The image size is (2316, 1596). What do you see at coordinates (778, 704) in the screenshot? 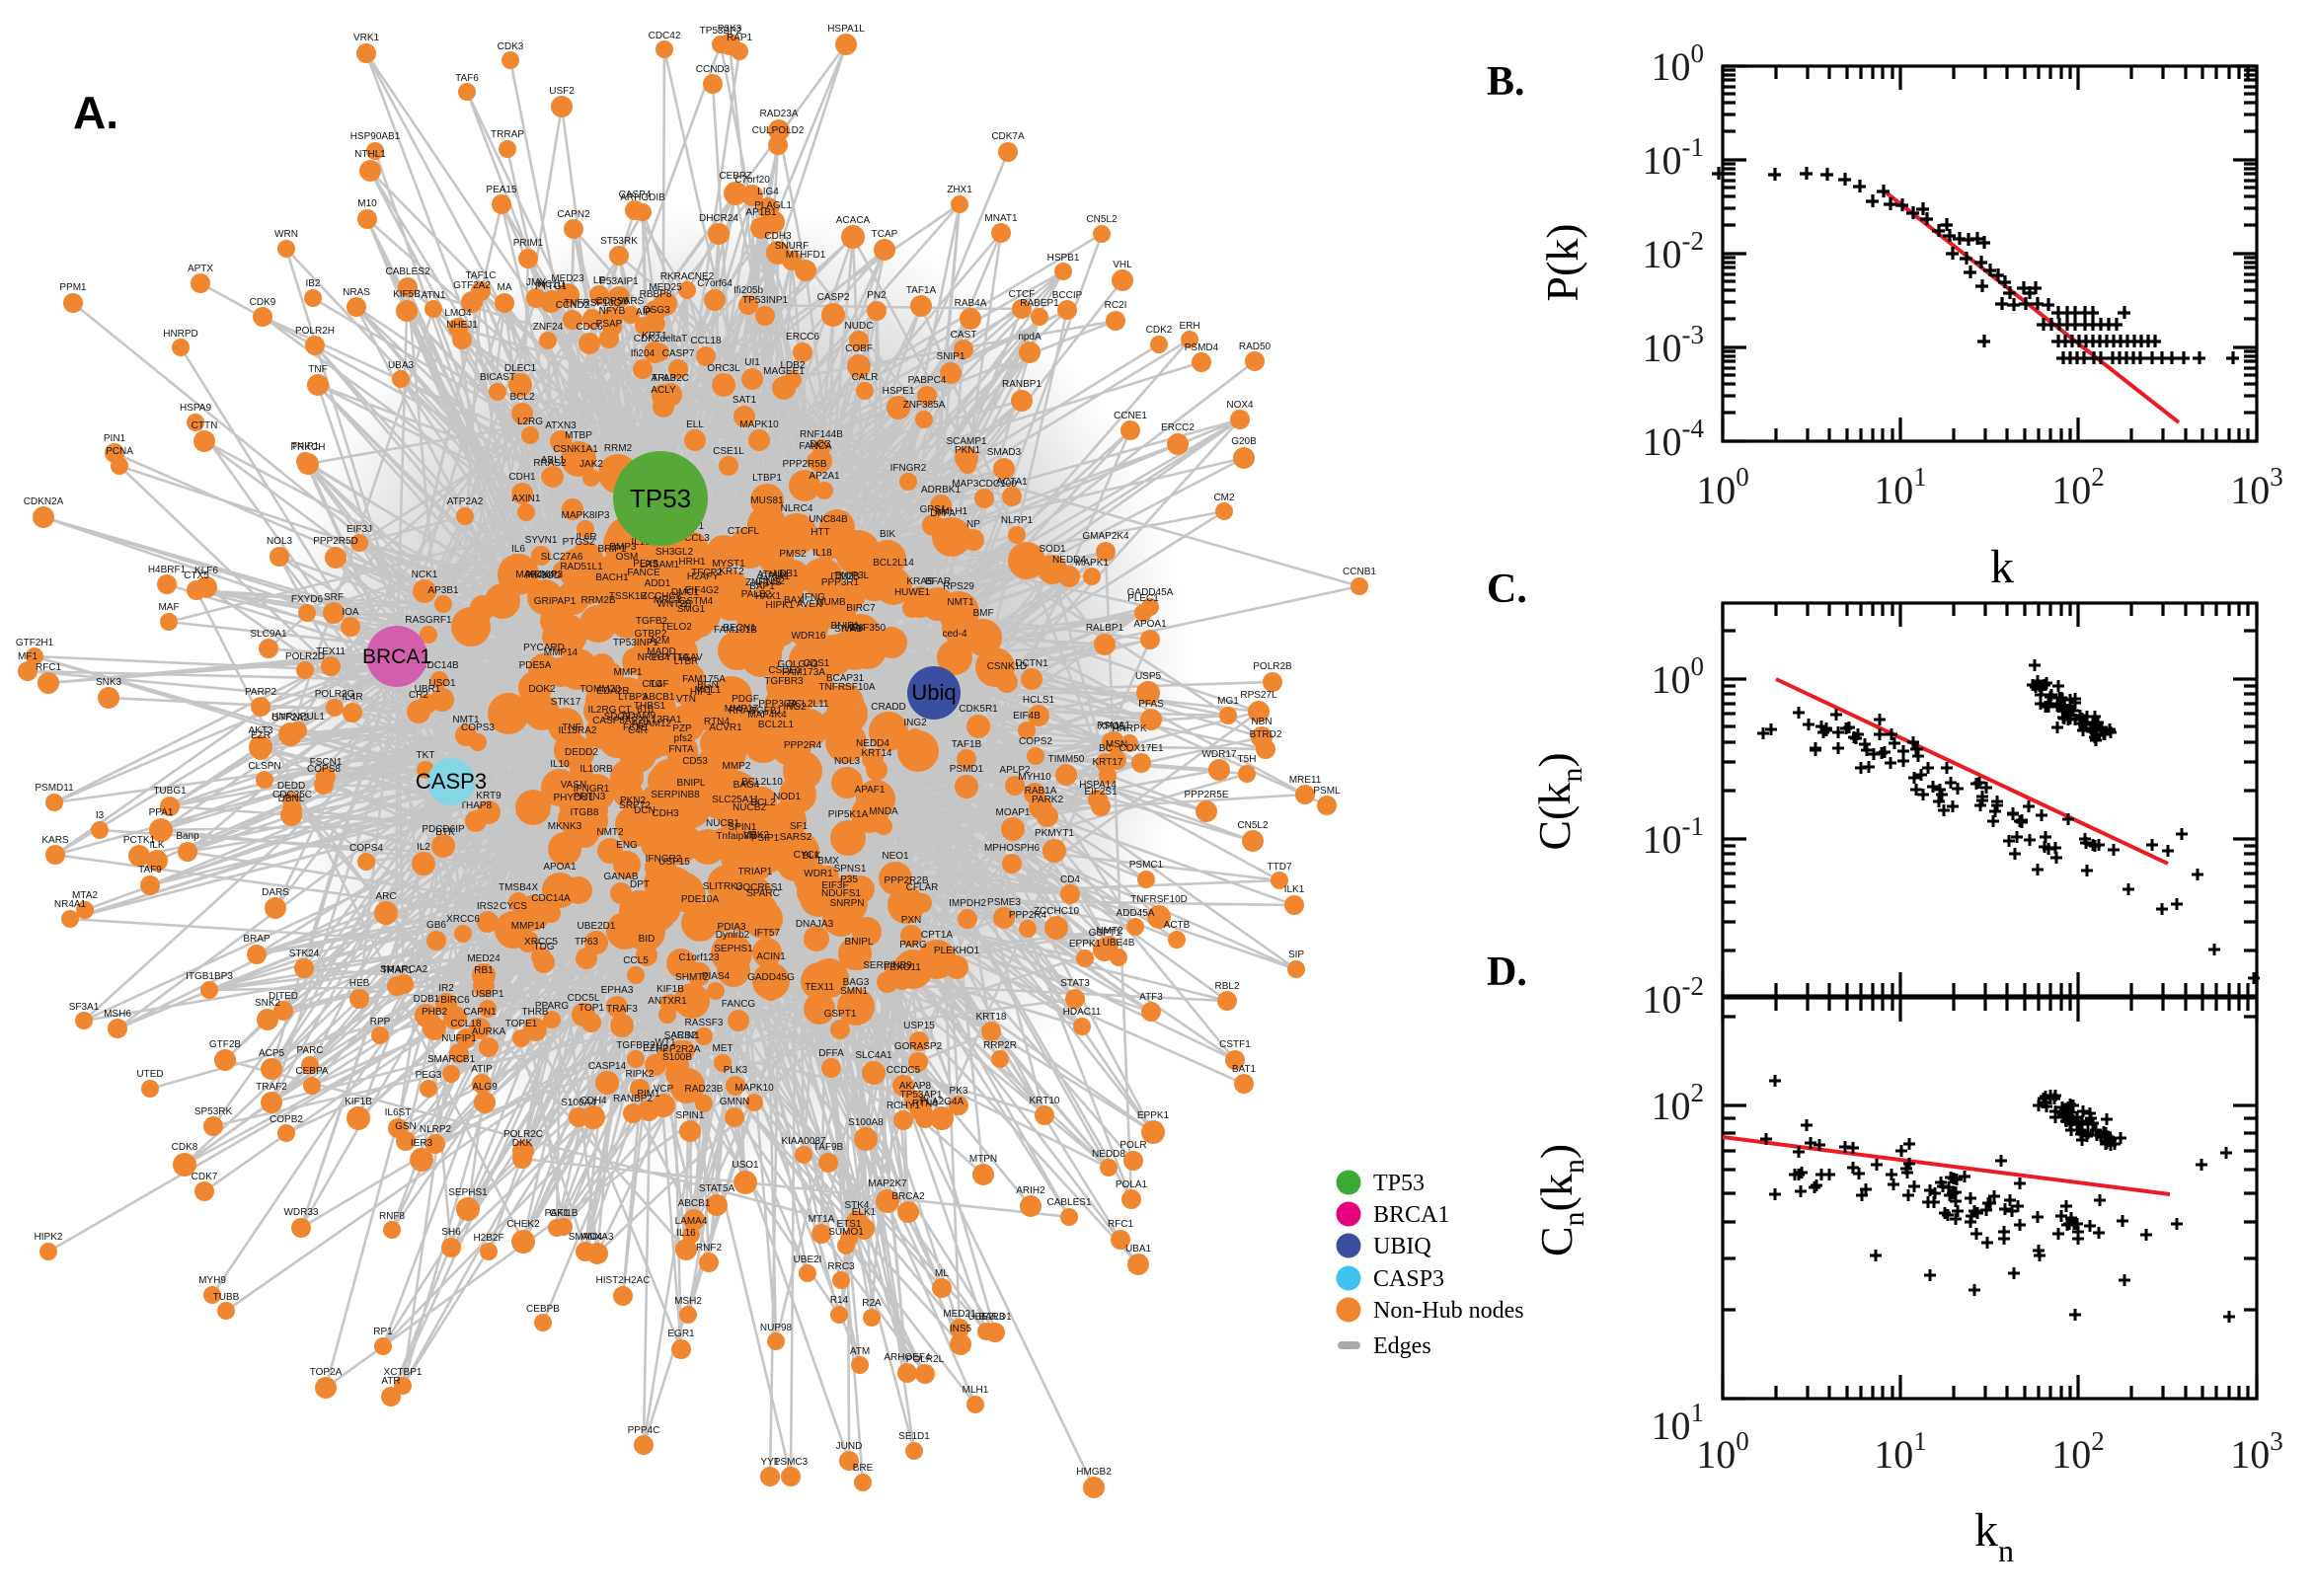
I see `svg-text: PPP3CA` at bounding box center [778, 704].